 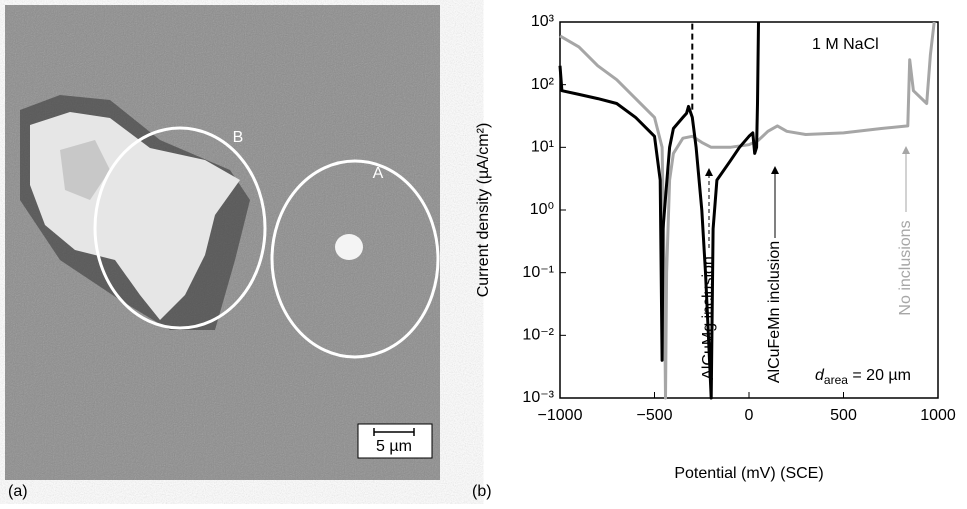 I want to click on y-axis-label: Current density (µA/cm²), so click(x=483, y=210).